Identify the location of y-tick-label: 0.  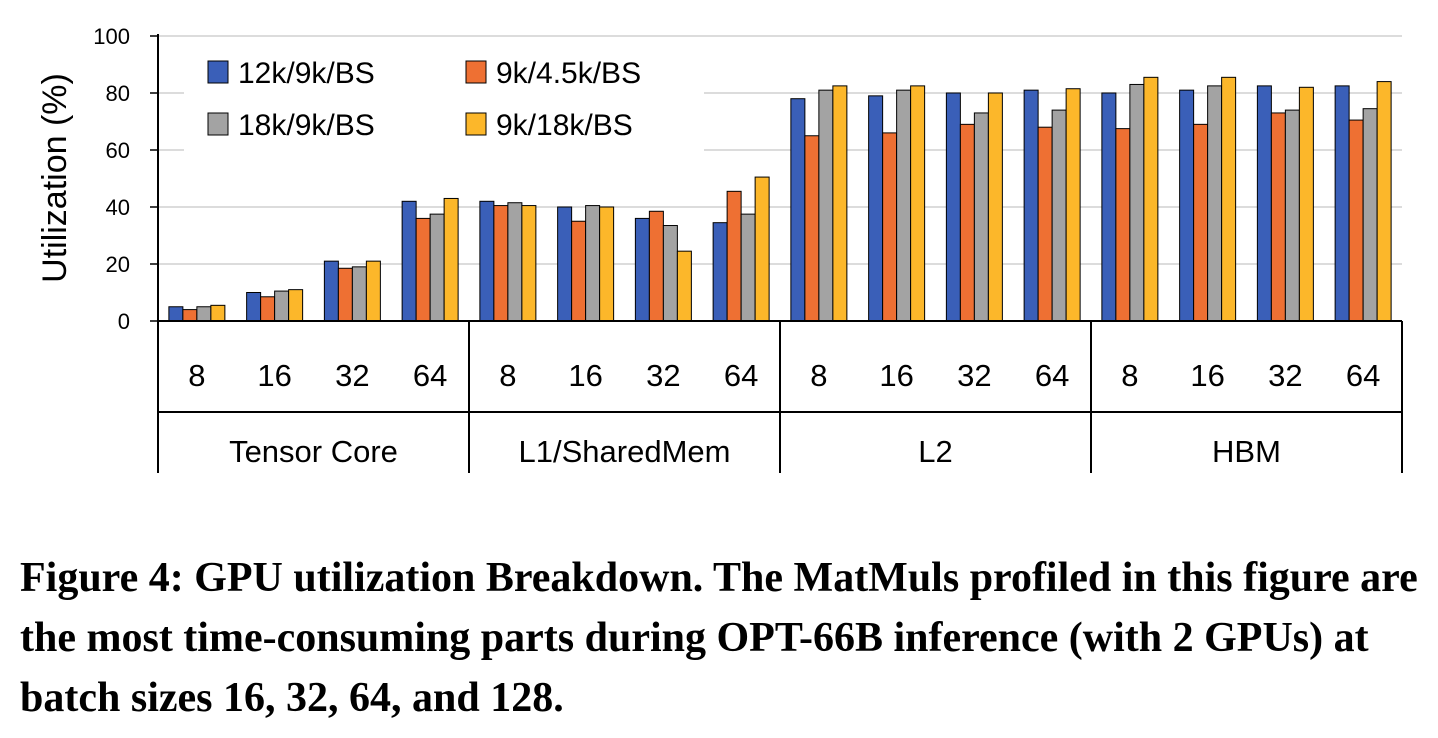
(124, 321).